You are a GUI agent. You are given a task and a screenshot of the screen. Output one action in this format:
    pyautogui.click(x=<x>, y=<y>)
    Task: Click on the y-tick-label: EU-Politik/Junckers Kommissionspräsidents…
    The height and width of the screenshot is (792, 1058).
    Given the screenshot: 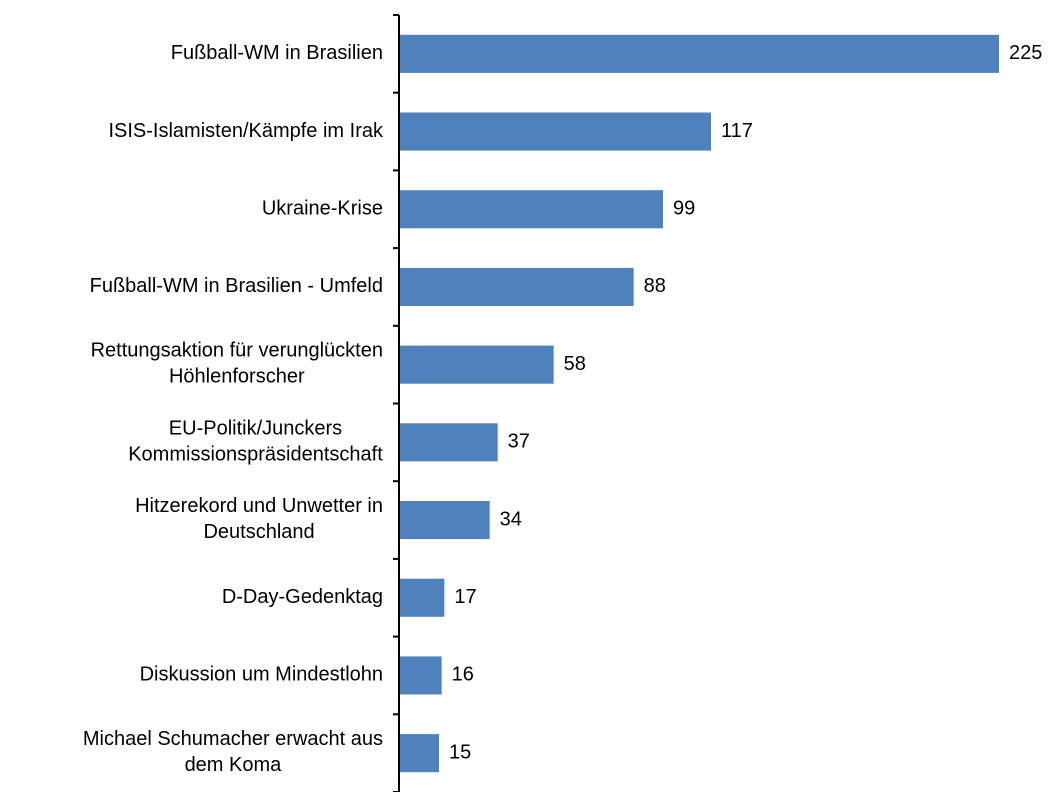 What is the action you would take?
    pyautogui.click(x=255, y=442)
    